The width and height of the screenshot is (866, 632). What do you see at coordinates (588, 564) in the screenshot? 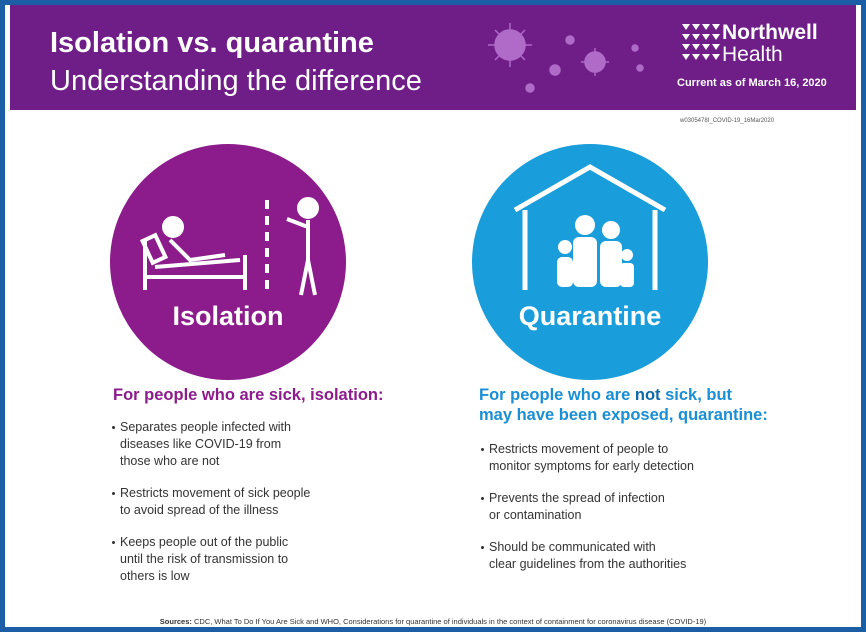
I see `bullet-line: clear guidelines from the authorities` at bounding box center [588, 564].